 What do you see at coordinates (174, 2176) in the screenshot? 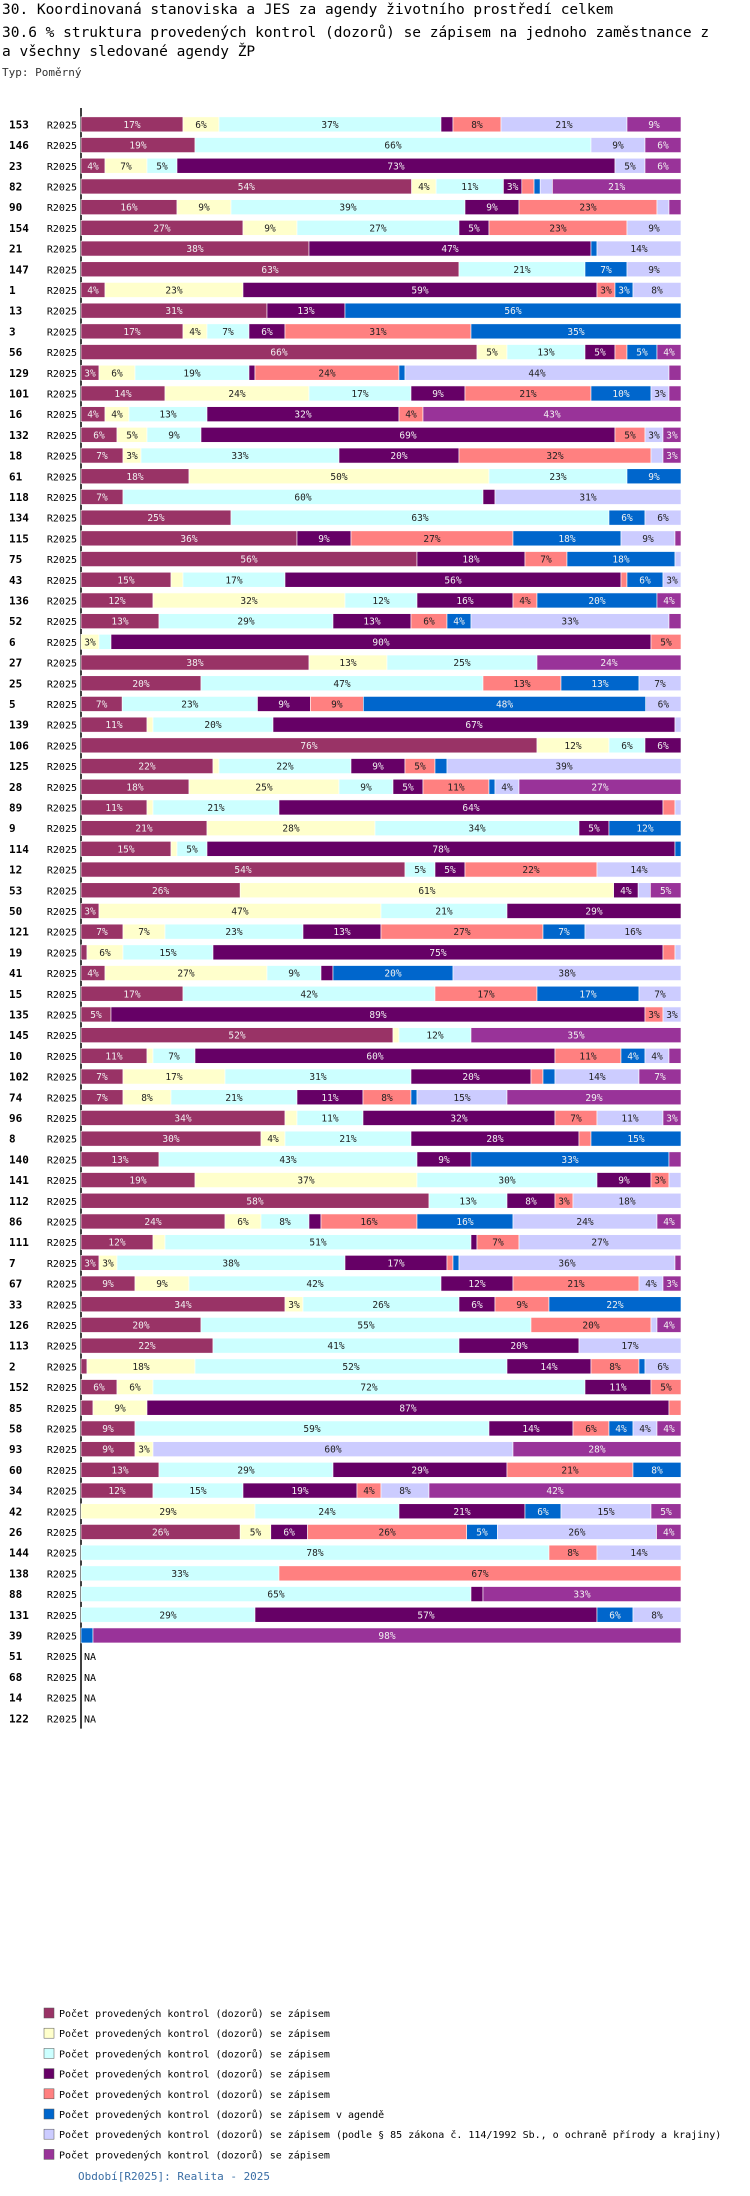
I see `period-footer: Období[R2025]: Realita - 2025` at bounding box center [174, 2176].